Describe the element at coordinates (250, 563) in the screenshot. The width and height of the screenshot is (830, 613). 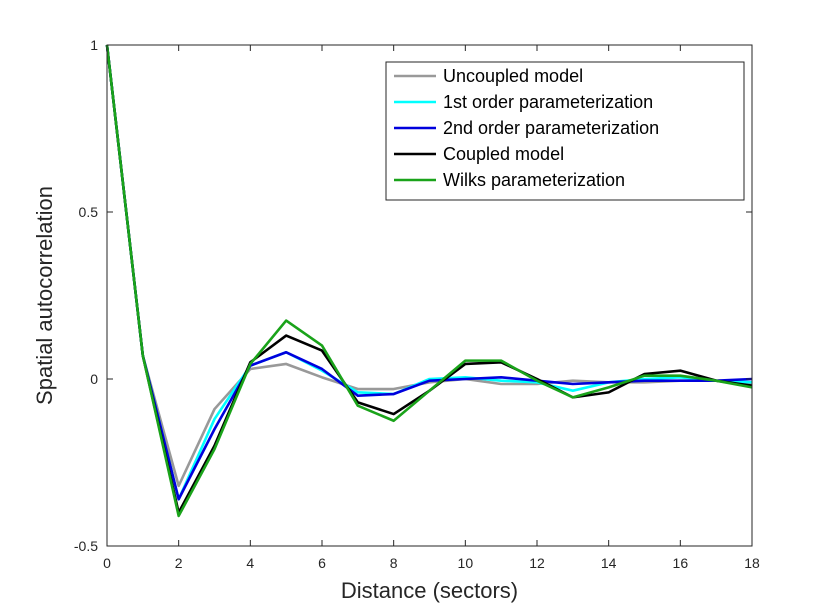
I see `x-tick-label: 4` at that location.